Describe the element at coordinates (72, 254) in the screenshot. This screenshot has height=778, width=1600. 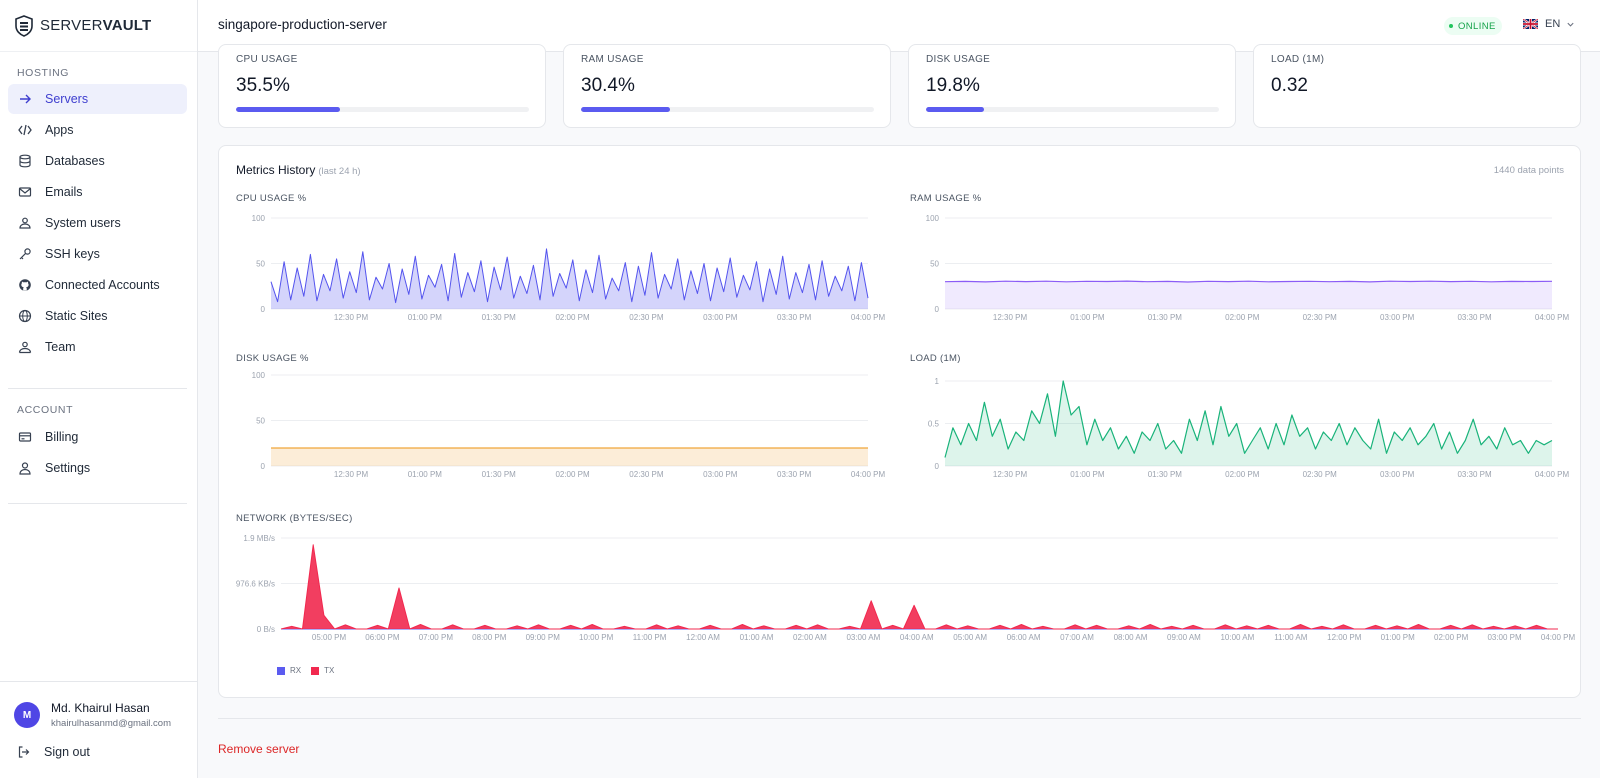
I see `sidebar-item-label: SSH keys` at that location.